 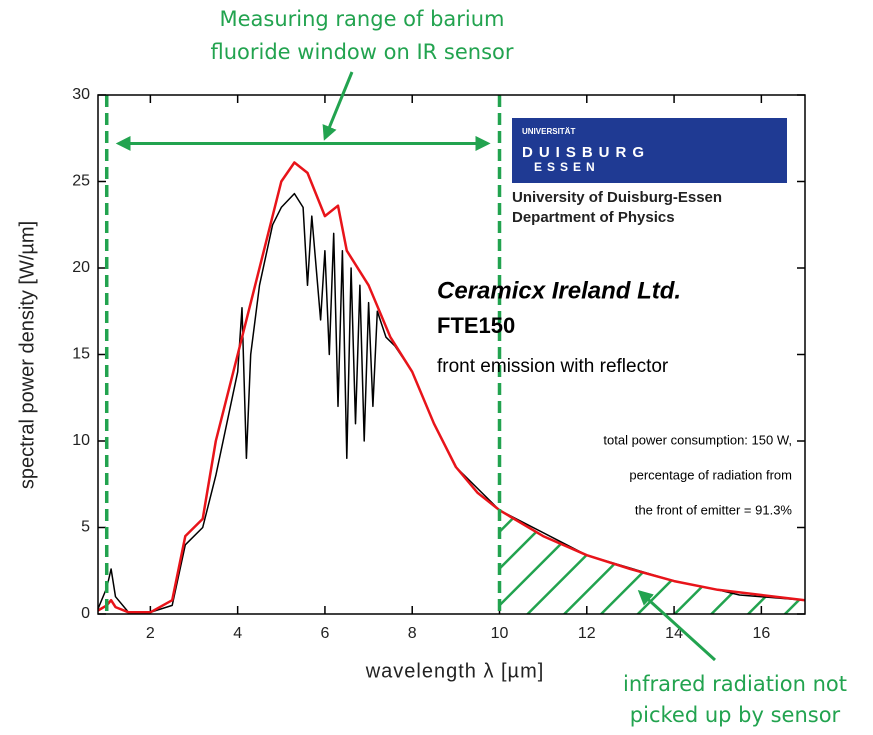 What do you see at coordinates (710, 474) in the screenshot?
I see `info: percentage of radiation from` at bounding box center [710, 474].